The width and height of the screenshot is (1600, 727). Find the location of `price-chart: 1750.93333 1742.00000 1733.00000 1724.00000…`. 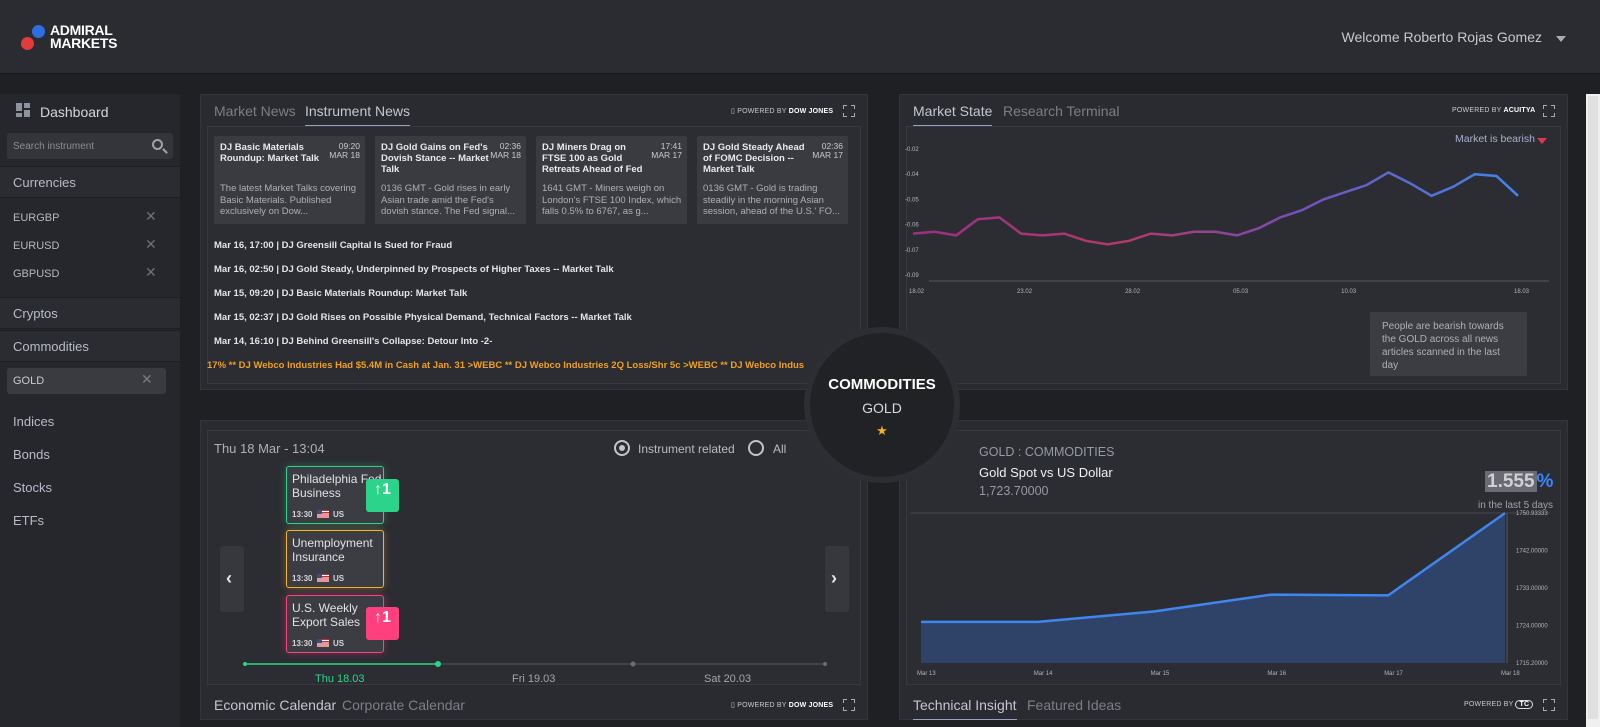

price-chart: 1750.93333 1742.00000 1733.00000 1724.00000… is located at coordinates (1230, 594).